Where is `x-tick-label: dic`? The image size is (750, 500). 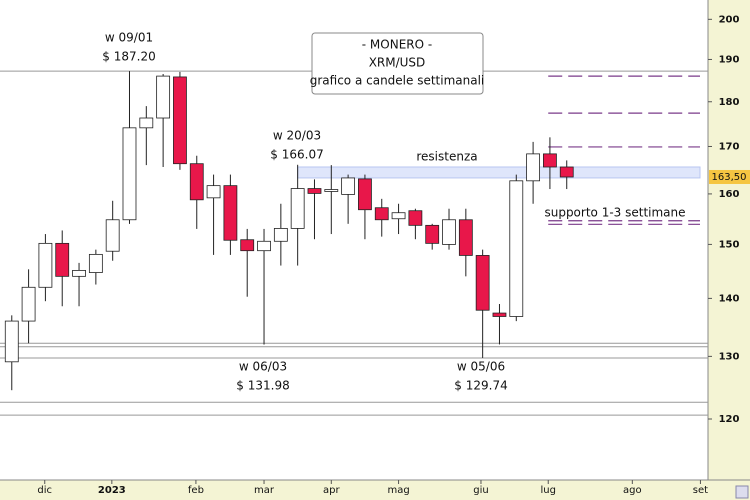 x-tick-label: dic is located at coordinates (44, 490).